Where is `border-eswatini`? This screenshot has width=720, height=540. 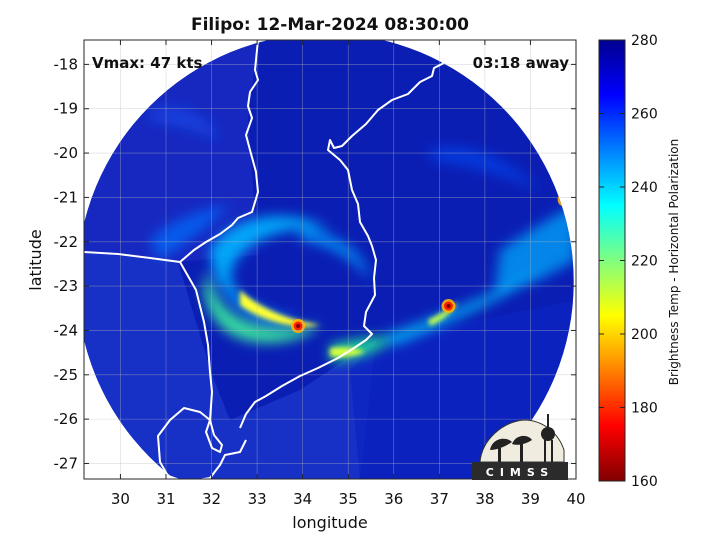
border-eswatini is located at coordinates (214, 436).